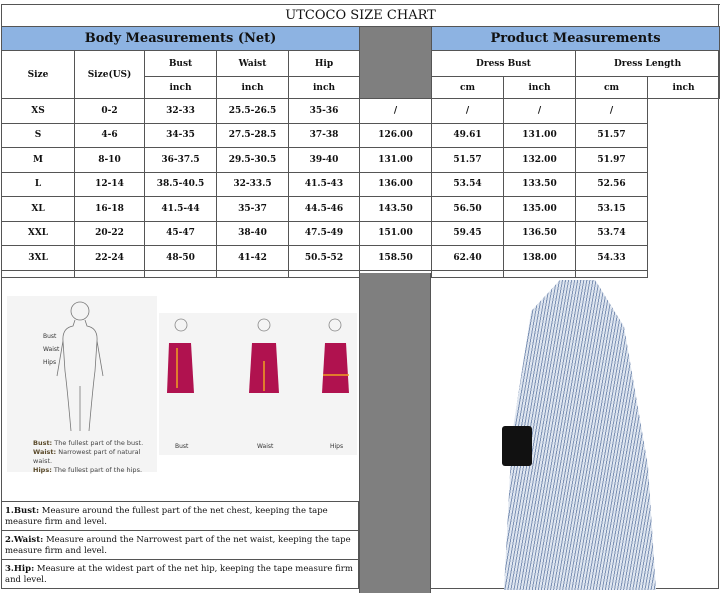  What do you see at coordinates (611, 160) in the screenshot?
I see `table-cell: 51.97` at bounding box center [611, 160].